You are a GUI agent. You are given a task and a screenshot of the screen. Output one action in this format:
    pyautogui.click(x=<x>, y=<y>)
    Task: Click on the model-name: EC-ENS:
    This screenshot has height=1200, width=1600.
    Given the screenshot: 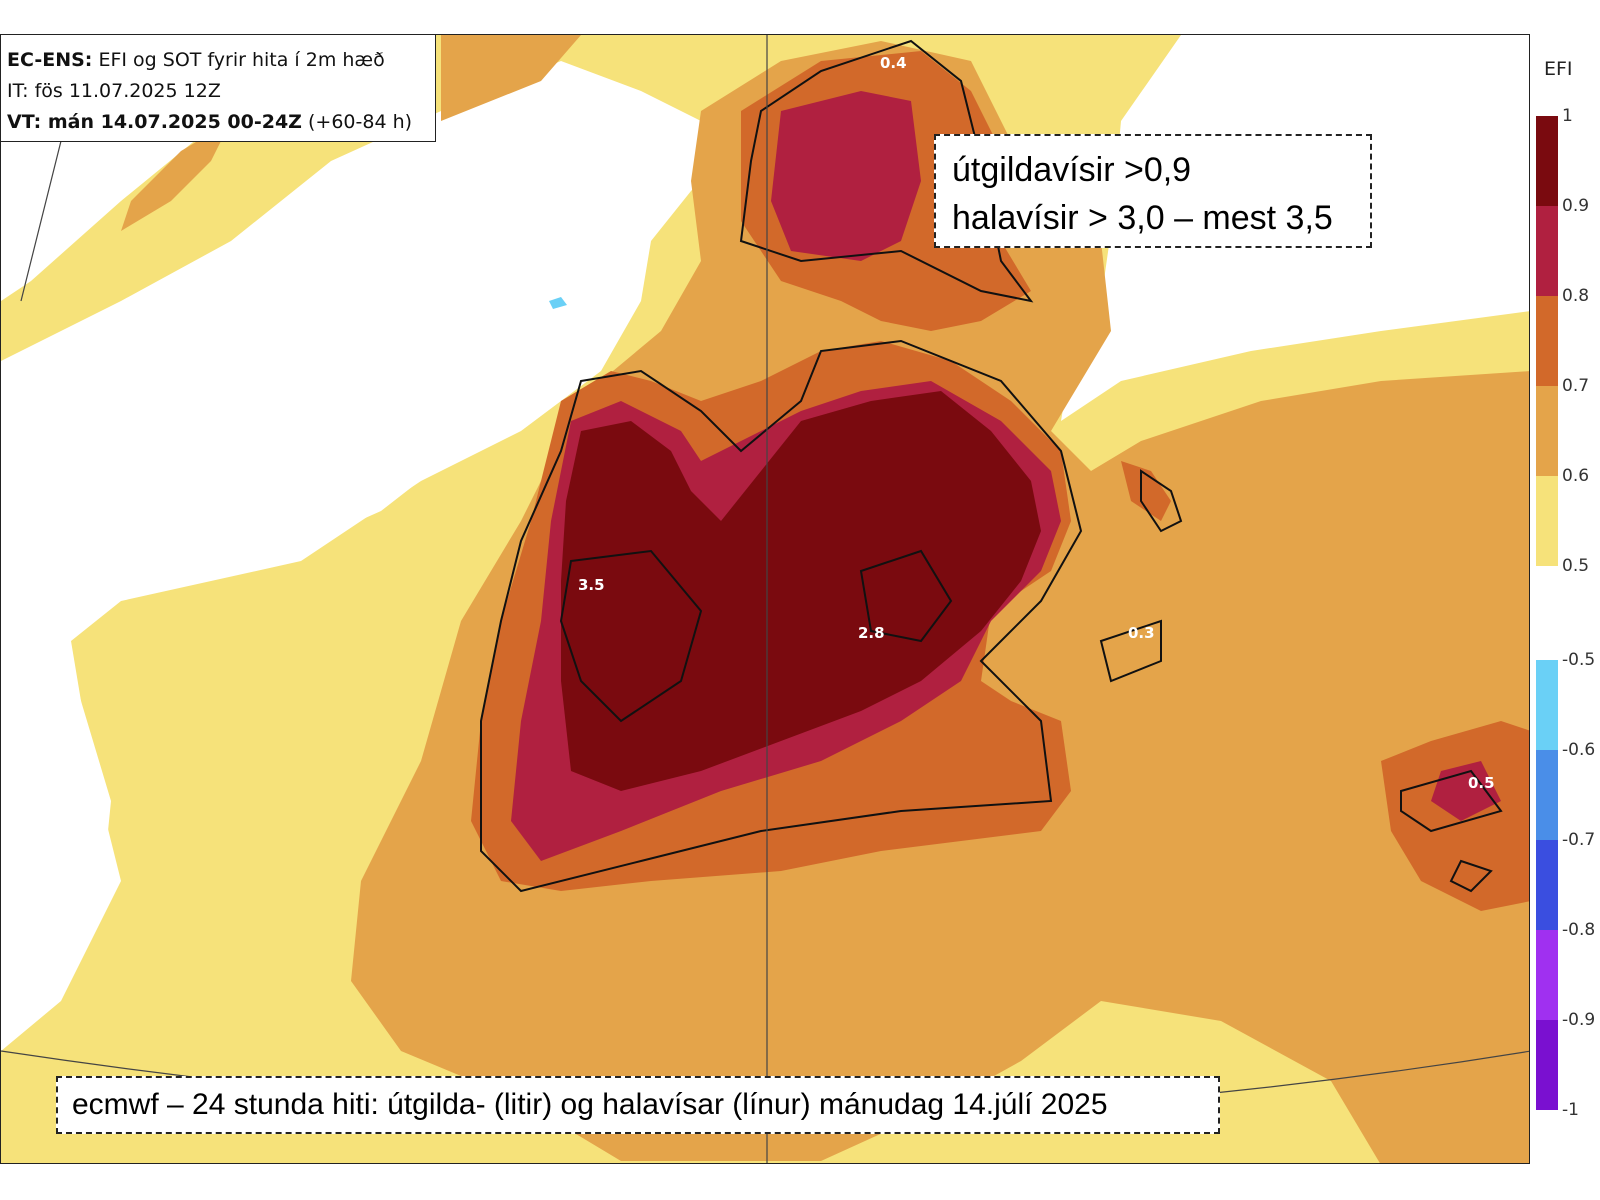 What is the action you would take?
    pyautogui.click(x=50, y=60)
    